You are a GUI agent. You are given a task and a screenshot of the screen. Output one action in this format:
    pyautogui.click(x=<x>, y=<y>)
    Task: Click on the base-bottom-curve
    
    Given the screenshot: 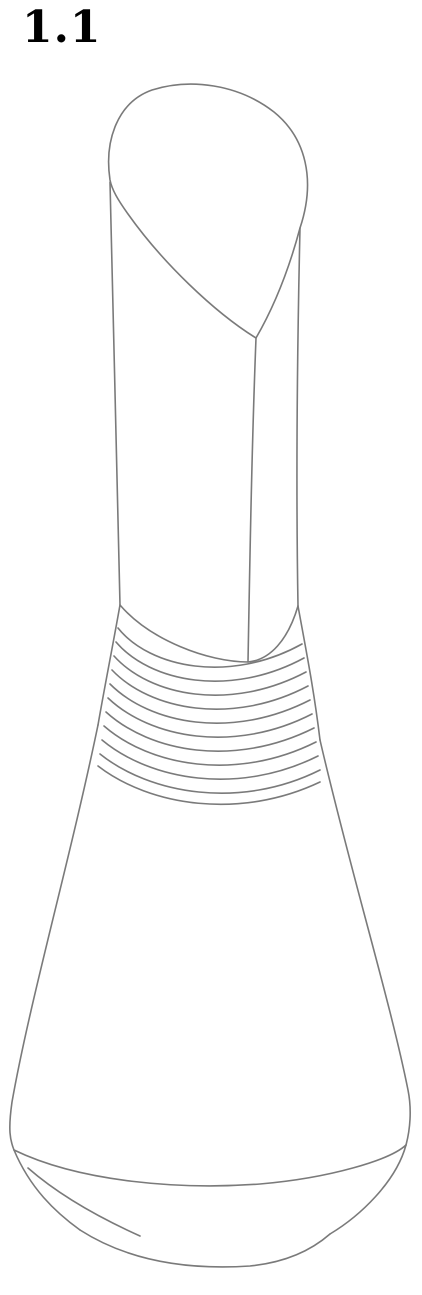 What is the action you would take?
    pyautogui.click(x=205, y=1248)
    